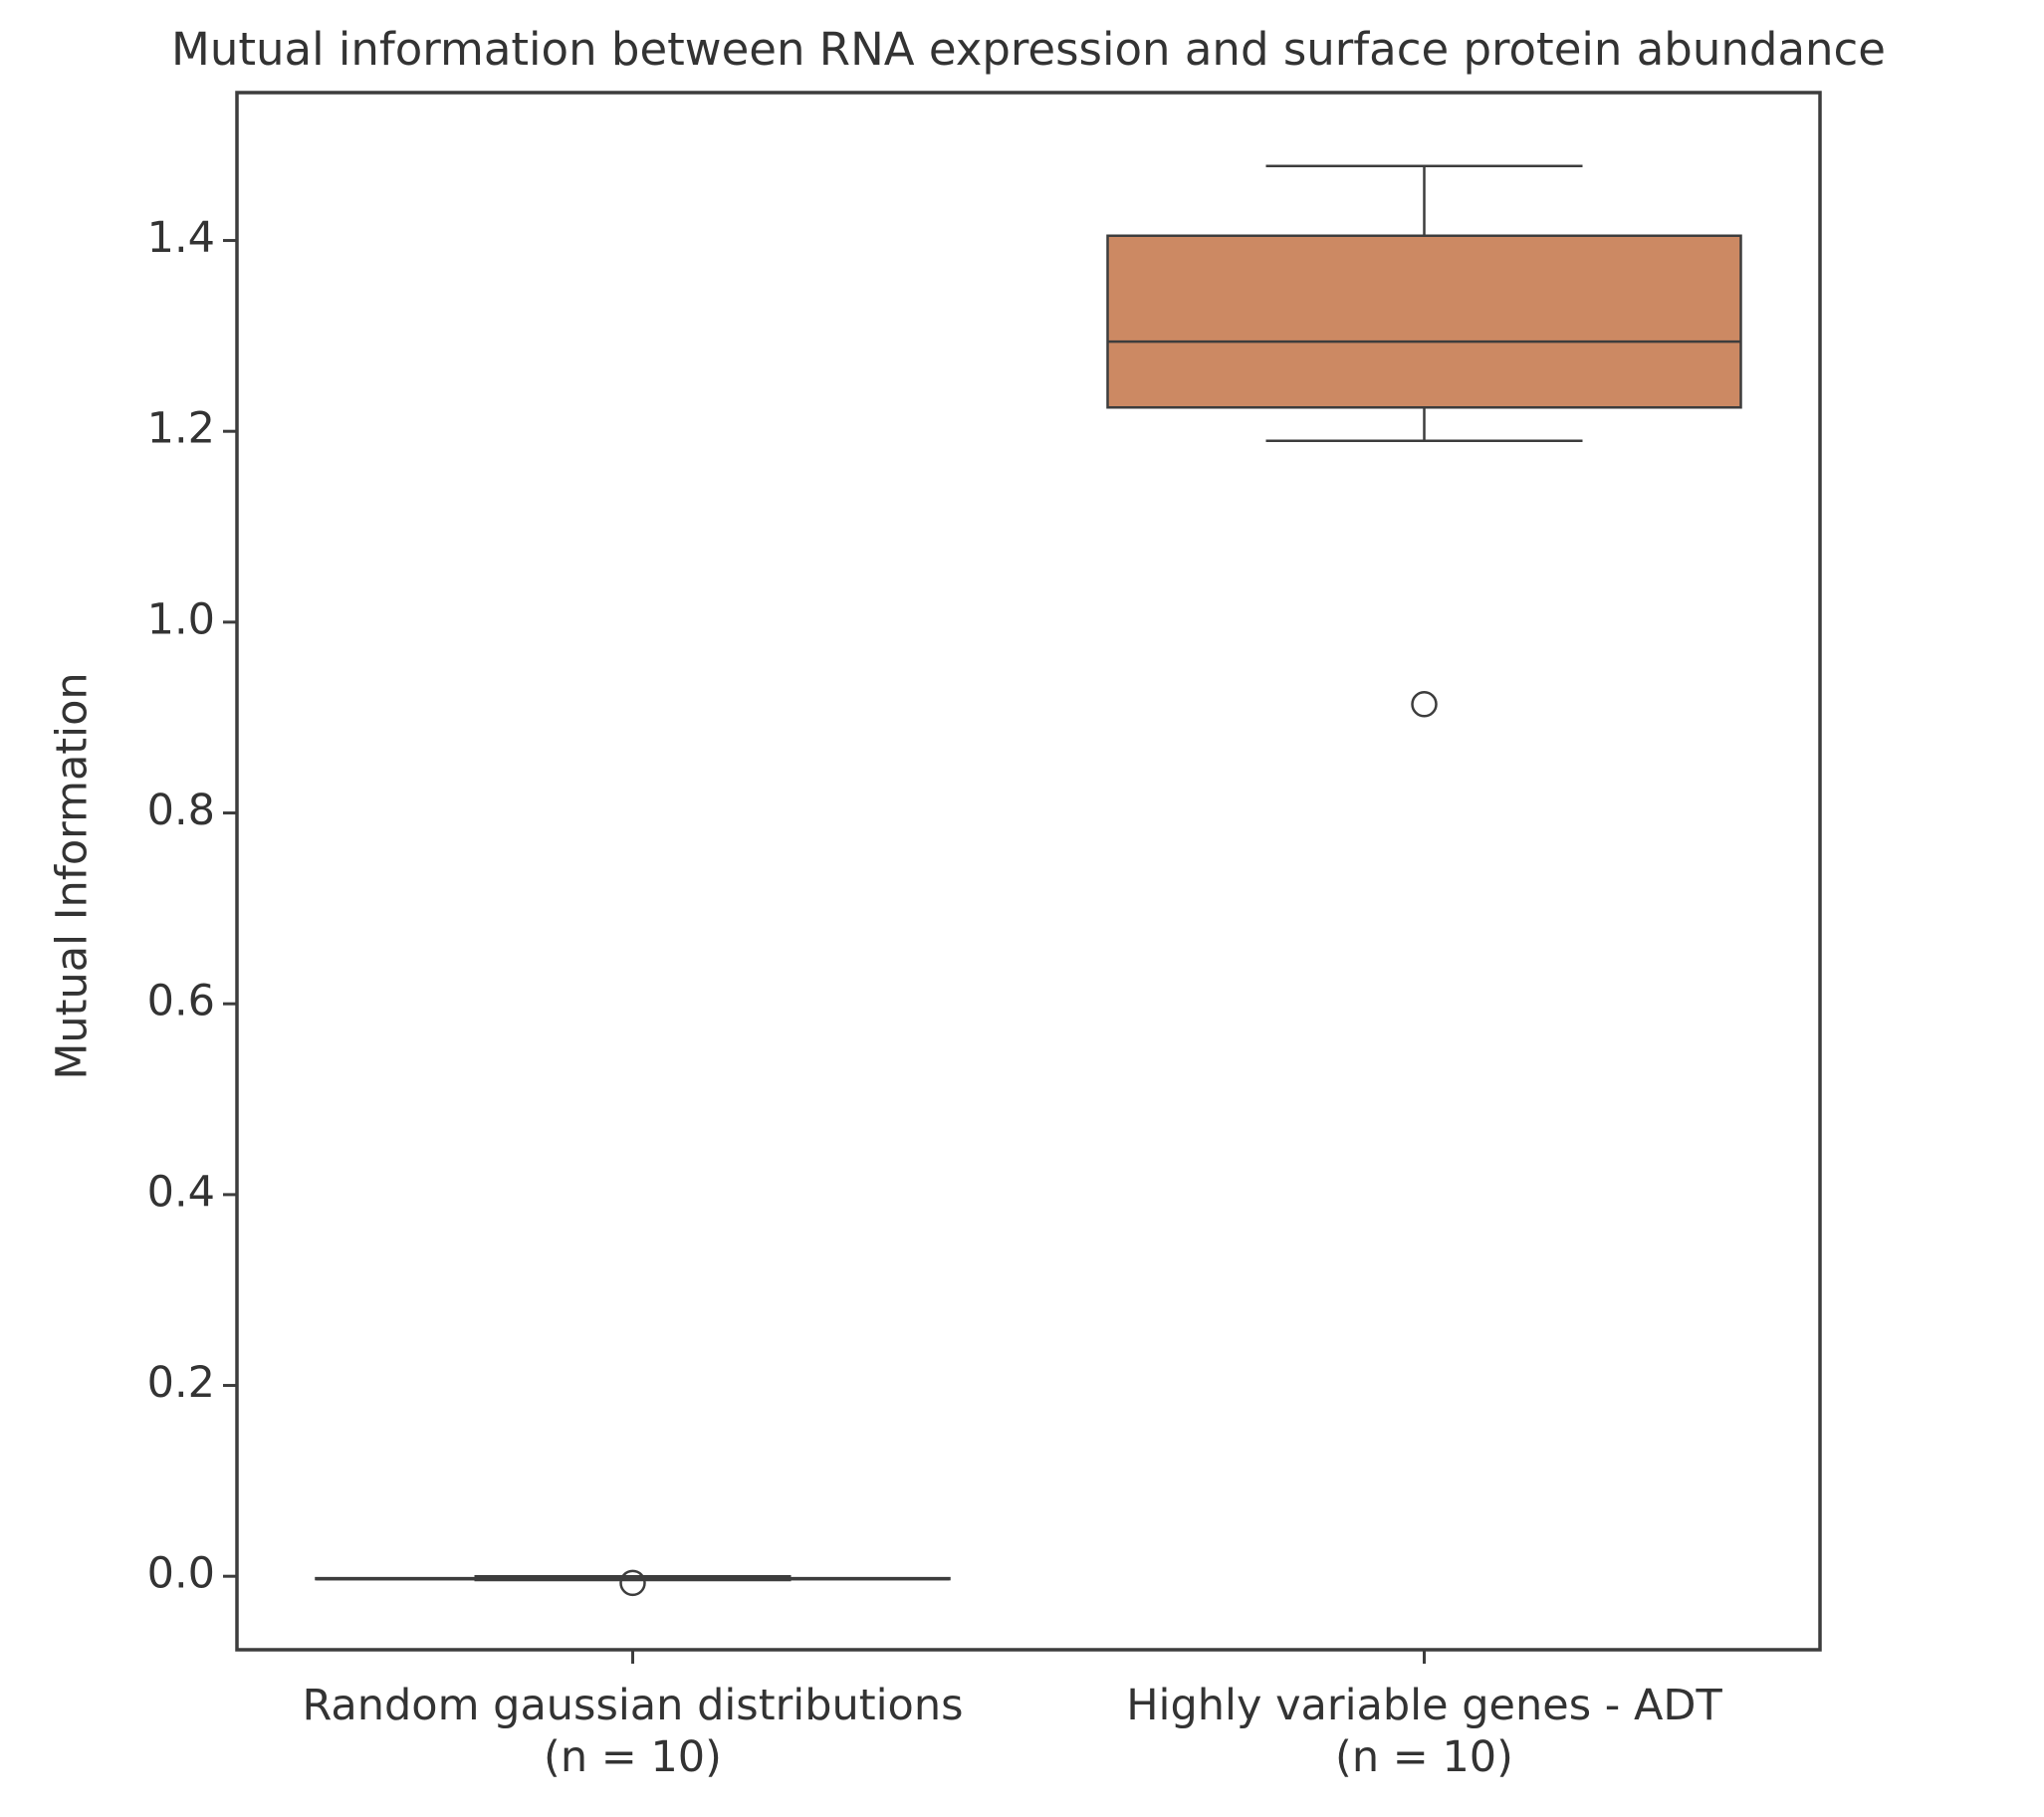  I want to click on y-tick-label: 0.2, so click(181, 1383).